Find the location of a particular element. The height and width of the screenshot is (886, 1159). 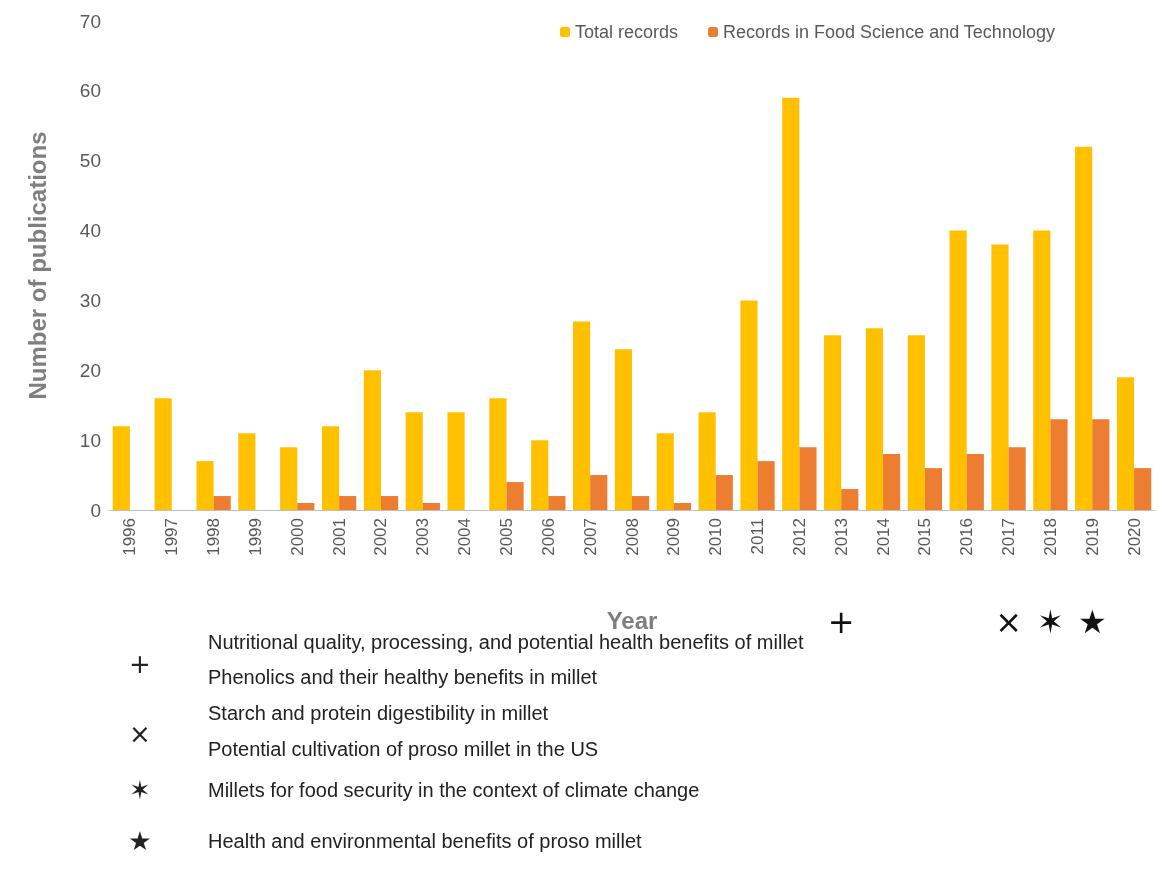

x-tick-label: 2003 is located at coordinates (423, 537).